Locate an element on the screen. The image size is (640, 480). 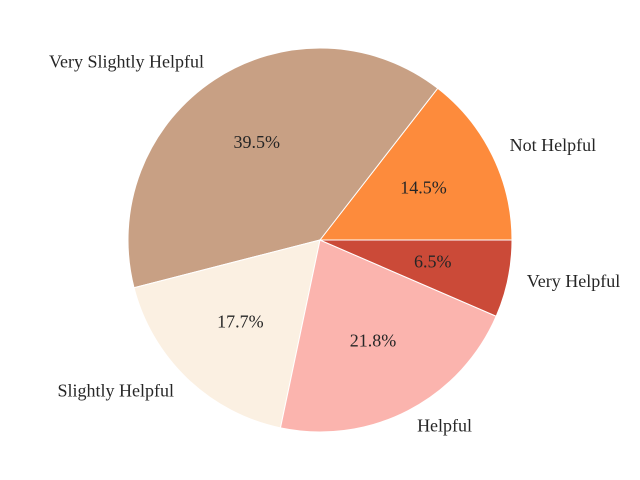
value-label: 14.5% is located at coordinates (423, 187).